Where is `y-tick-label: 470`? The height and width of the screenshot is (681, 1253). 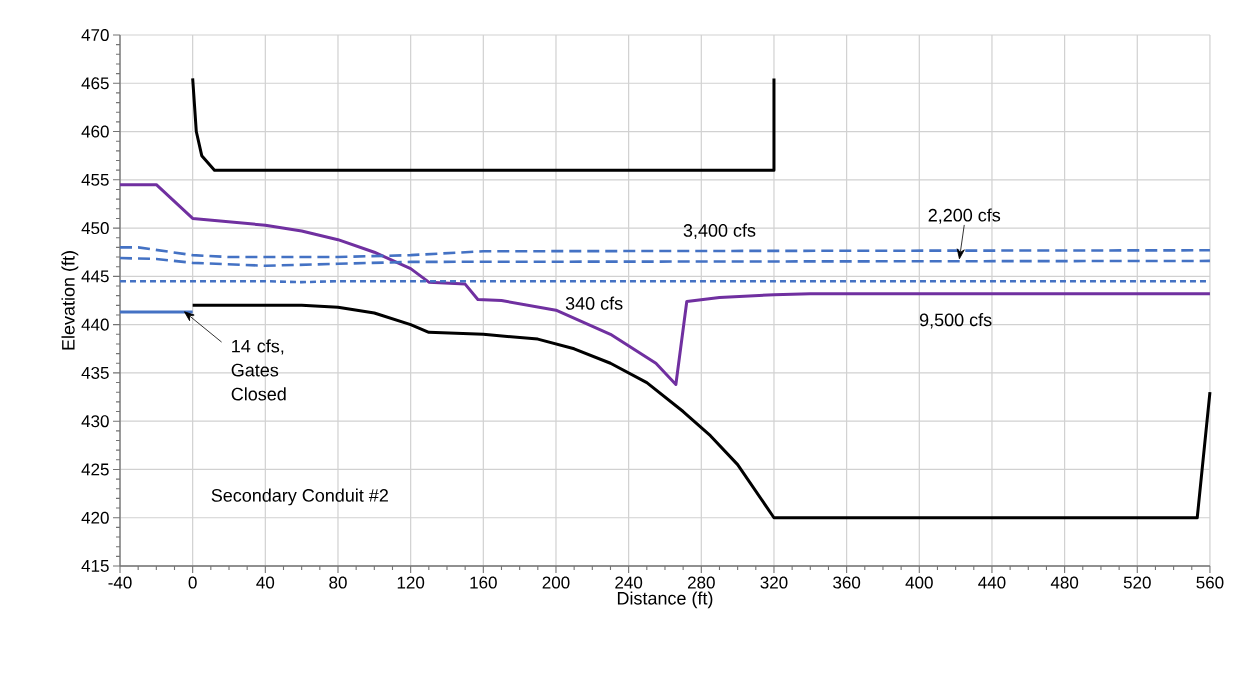 y-tick-label: 470 is located at coordinates (95, 35).